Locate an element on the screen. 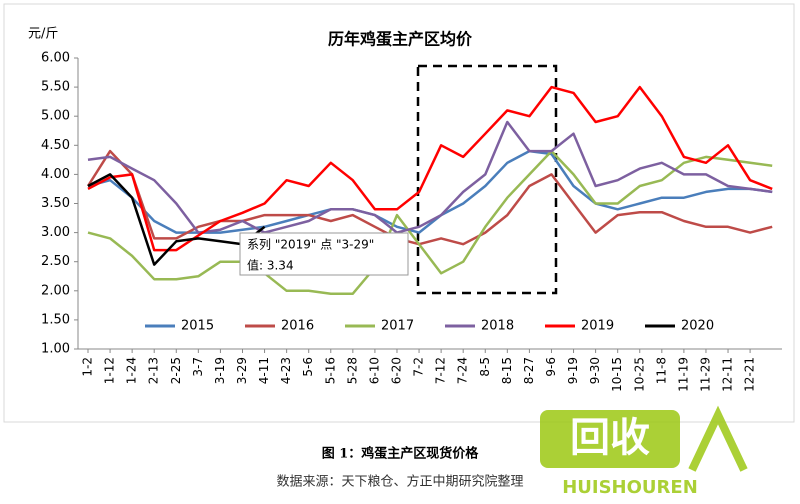 This screenshot has width=800, height=504. watermark-icon is located at coordinates (718, 438).